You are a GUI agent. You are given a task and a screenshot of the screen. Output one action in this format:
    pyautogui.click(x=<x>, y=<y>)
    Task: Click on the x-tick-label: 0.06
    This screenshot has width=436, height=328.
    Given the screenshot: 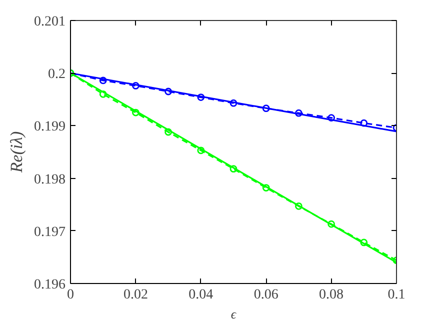 What is the action you would take?
    pyautogui.click(x=266, y=295)
    